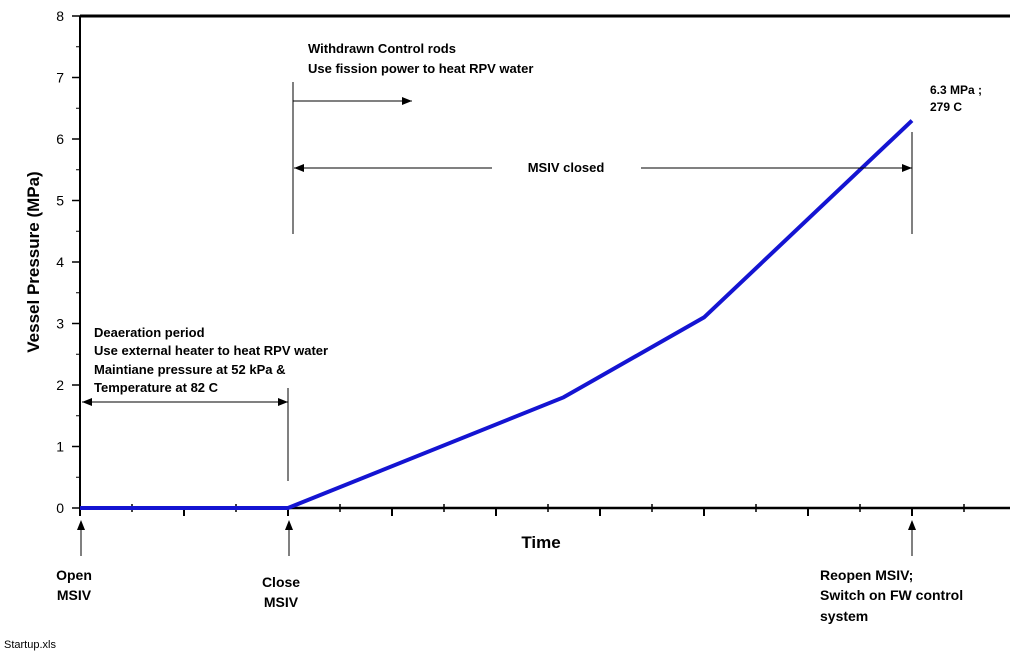  What do you see at coordinates (30, 645) in the screenshot?
I see `footer-filename: Startup.xls` at bounding box center [30, 645].